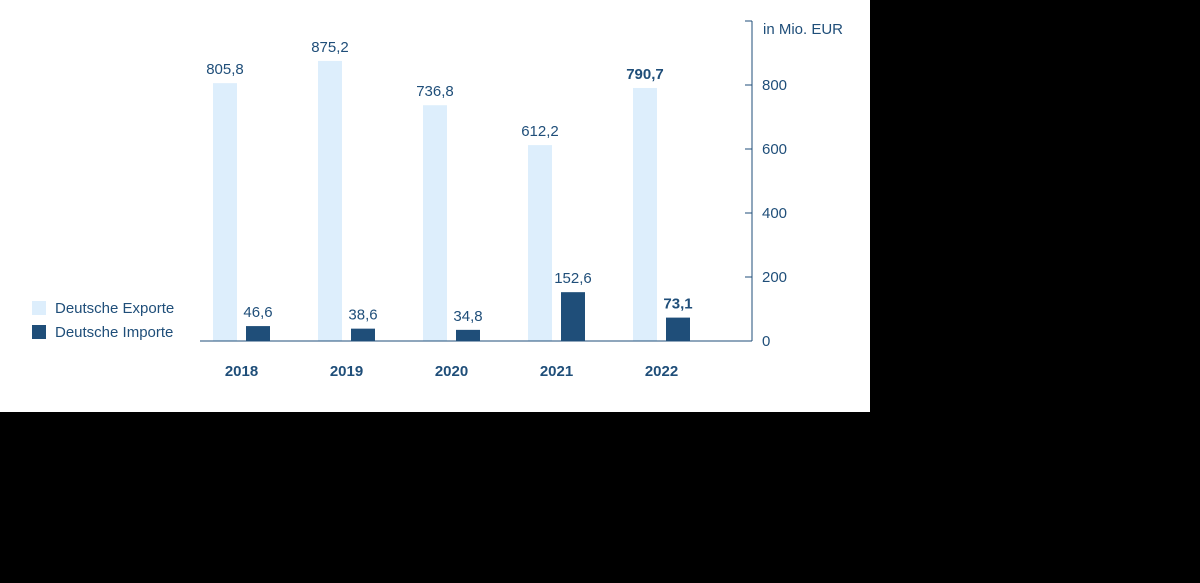 Image resolution: width=1200 pixels, height=583 pixels. I want to click on unit-label: in Mio. EUR, so click(803, 29).